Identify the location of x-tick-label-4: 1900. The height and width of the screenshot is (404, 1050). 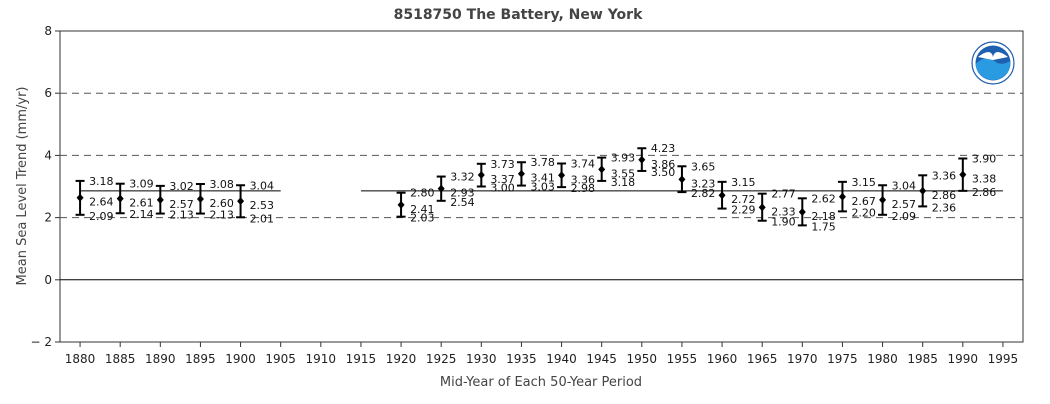
(240, 359).